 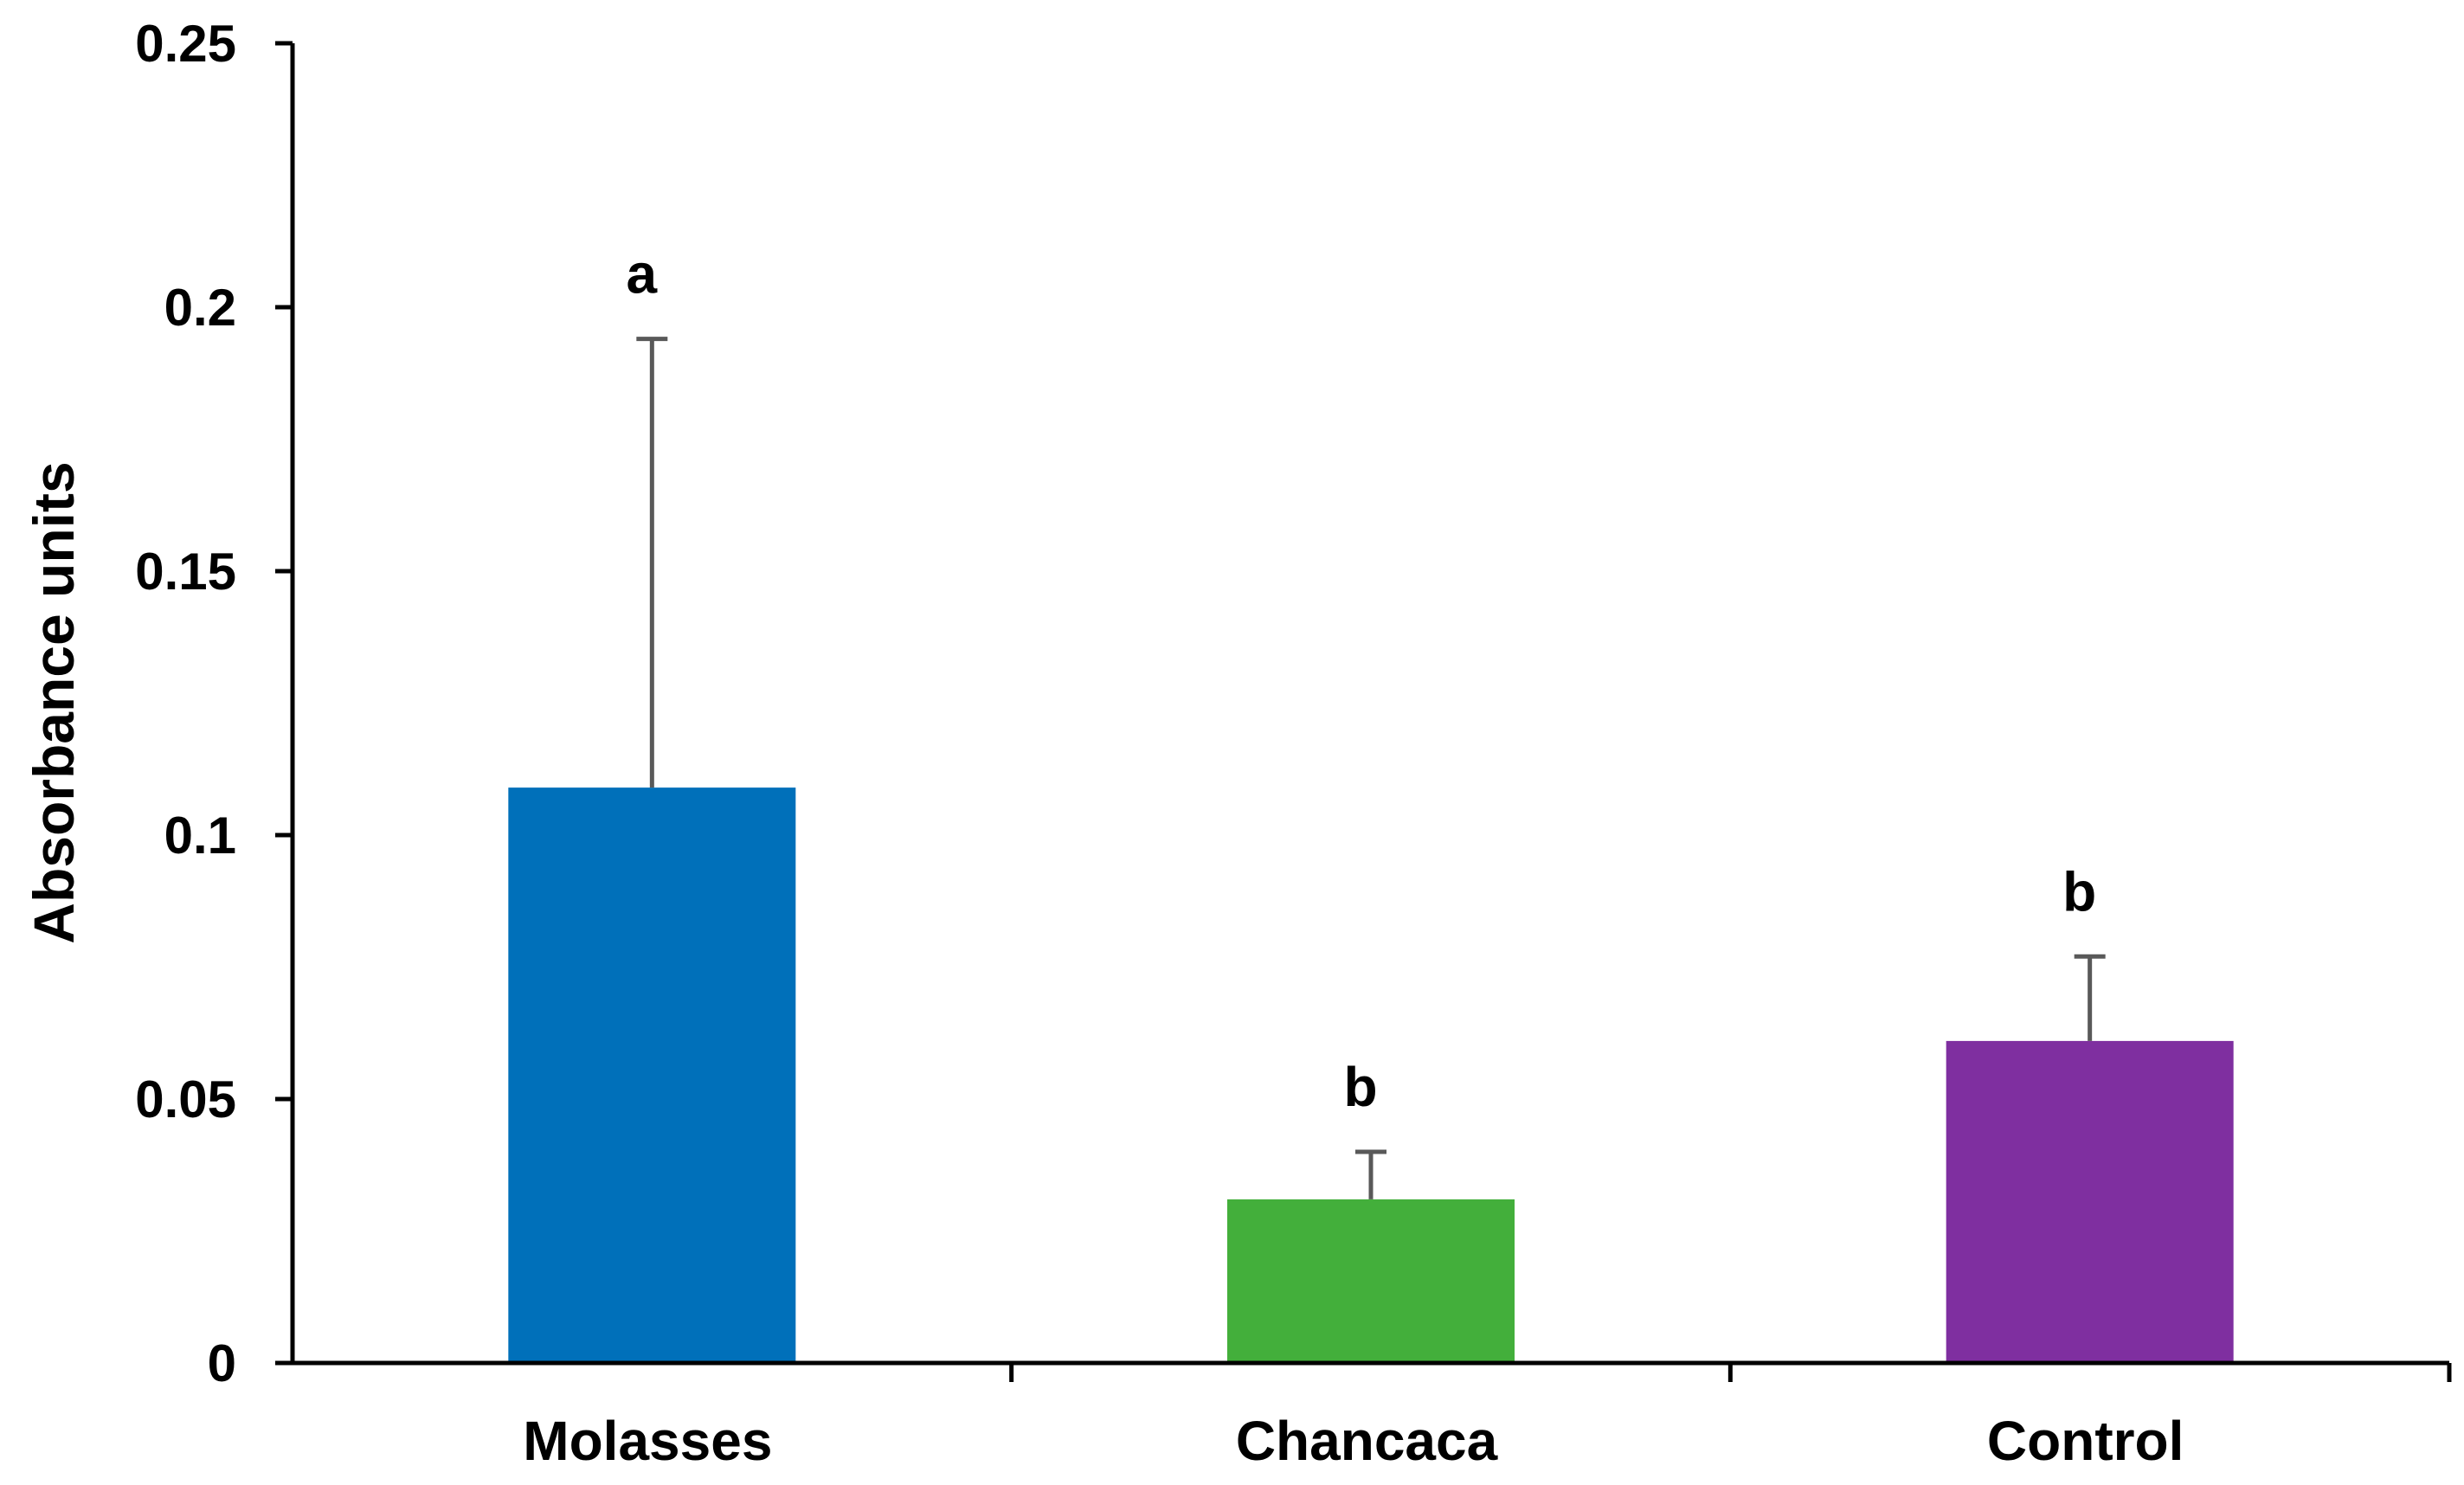 I want to click on bar-control, so click(x=2090, y=1201).